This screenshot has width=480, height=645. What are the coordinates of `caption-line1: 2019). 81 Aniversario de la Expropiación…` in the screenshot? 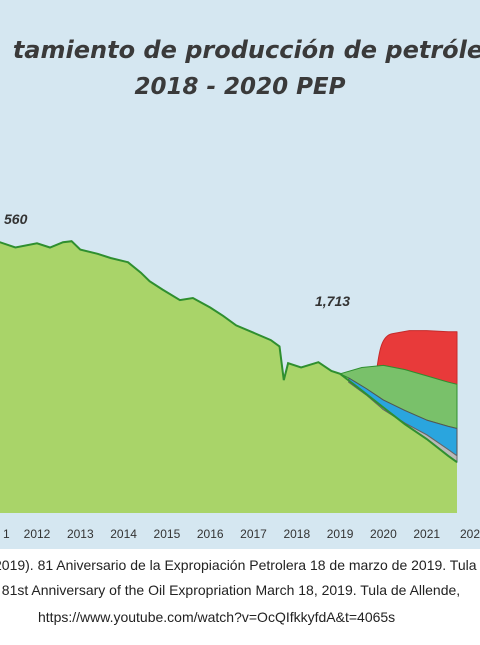 It's located at (238, 565).